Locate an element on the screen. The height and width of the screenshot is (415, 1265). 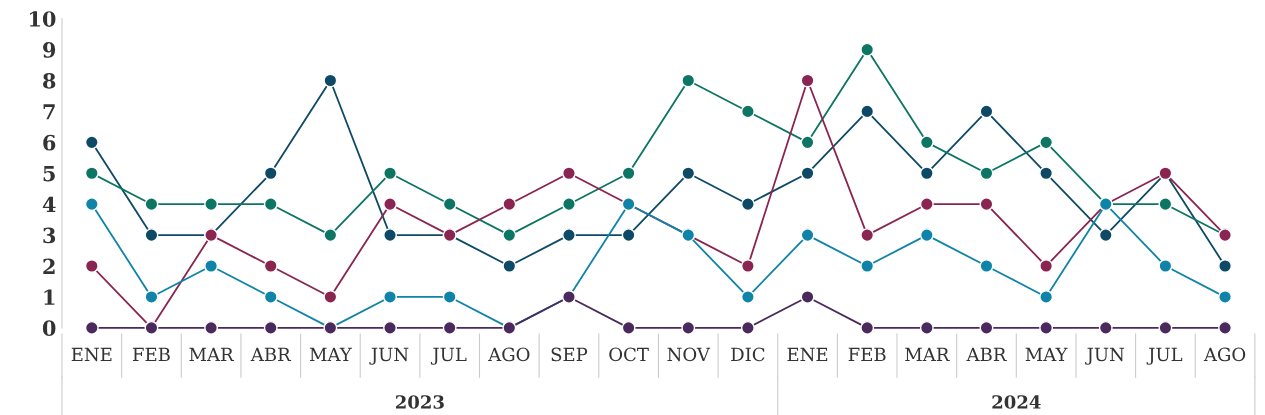
y-tick-label: 8 is located at coordinates (49, 80).